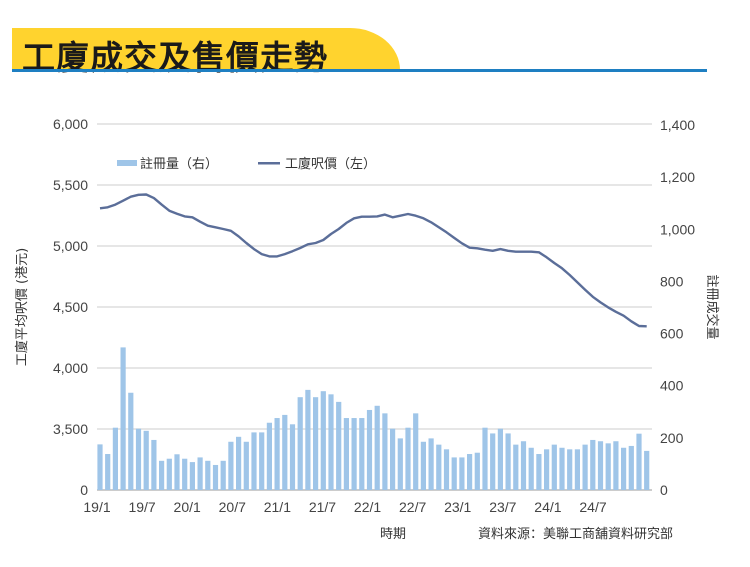 Image resolution: width=750 pixels, height=567 pixels. I want to click on legend-line-swatch, so click(269, 163).